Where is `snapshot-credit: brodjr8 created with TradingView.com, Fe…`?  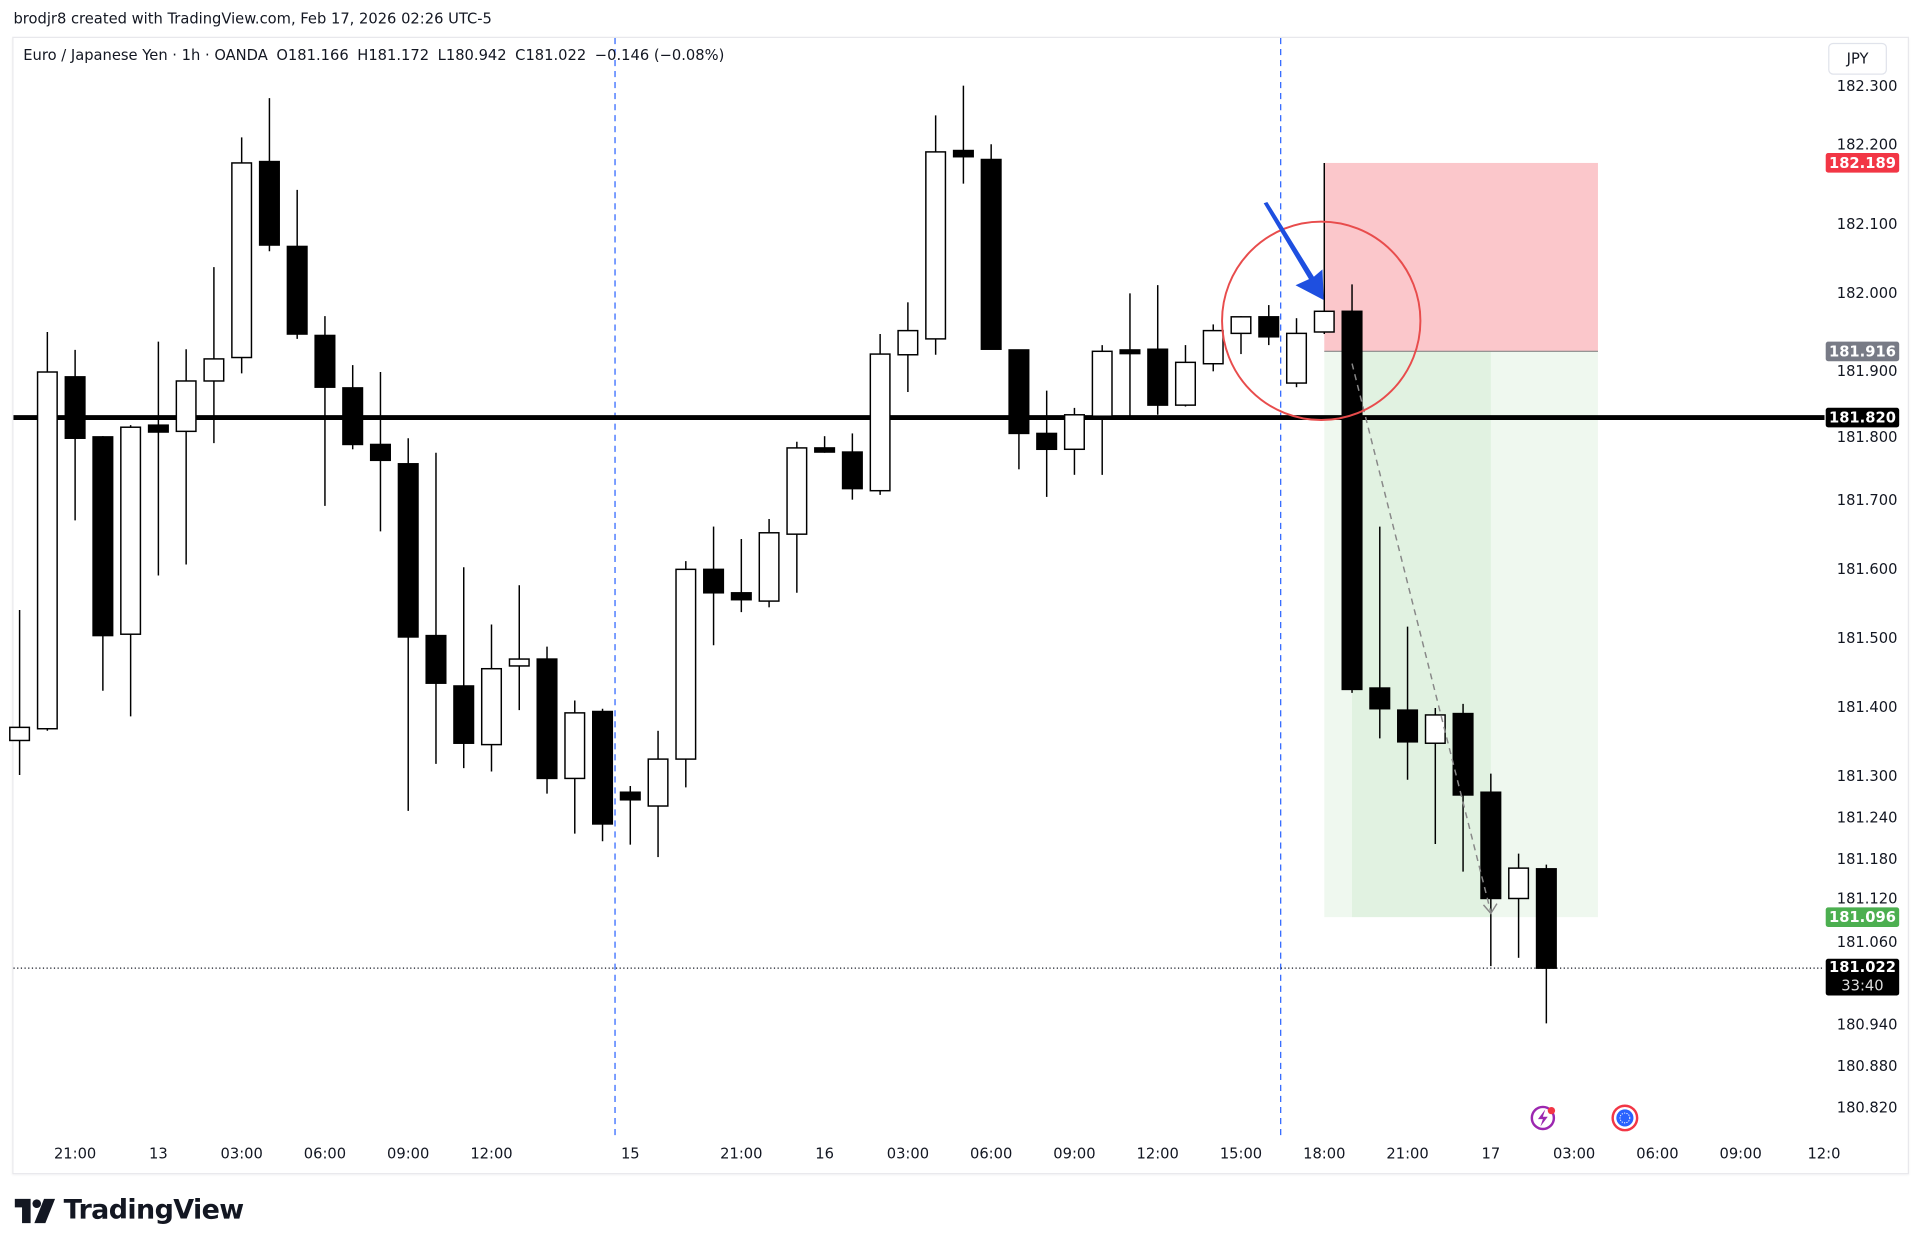
snapshot-credit: brodjr8 created with TradingView.com, Fe… is located at coordinates (252, 18).